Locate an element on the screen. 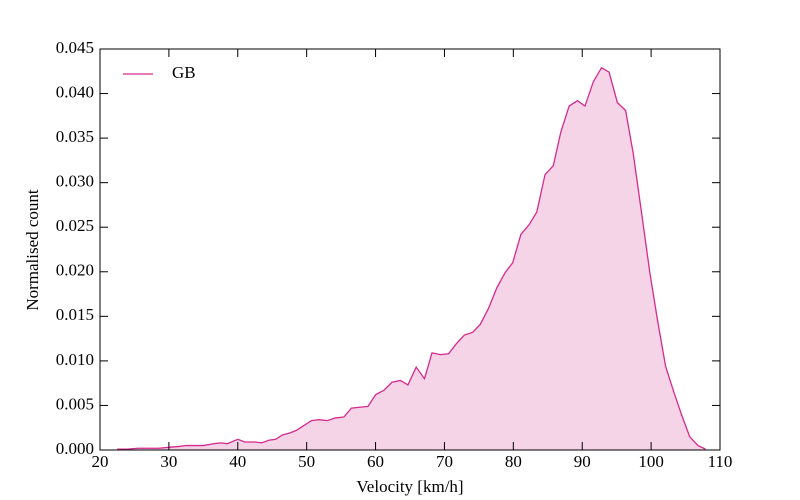 The image size is (800, 500). y-tick-label: 0.035 is located at coordinates (75, 136).